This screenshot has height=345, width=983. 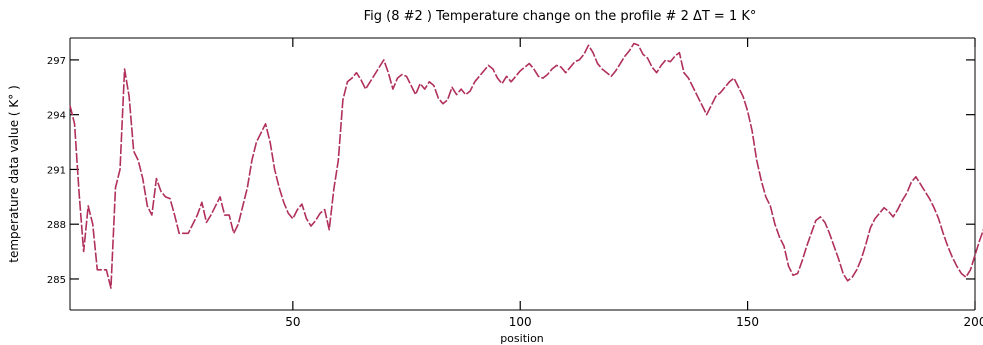 What do you see at coordinates (56, 280) in the screenshot?
I see `y-tick-label: 285` at bounding box center [56, 280].